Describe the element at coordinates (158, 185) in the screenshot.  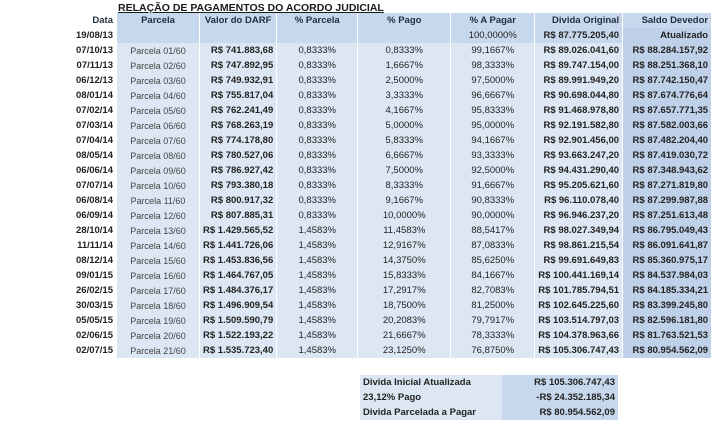
I see `cell-parcela: Parcela 10/60` at that location.